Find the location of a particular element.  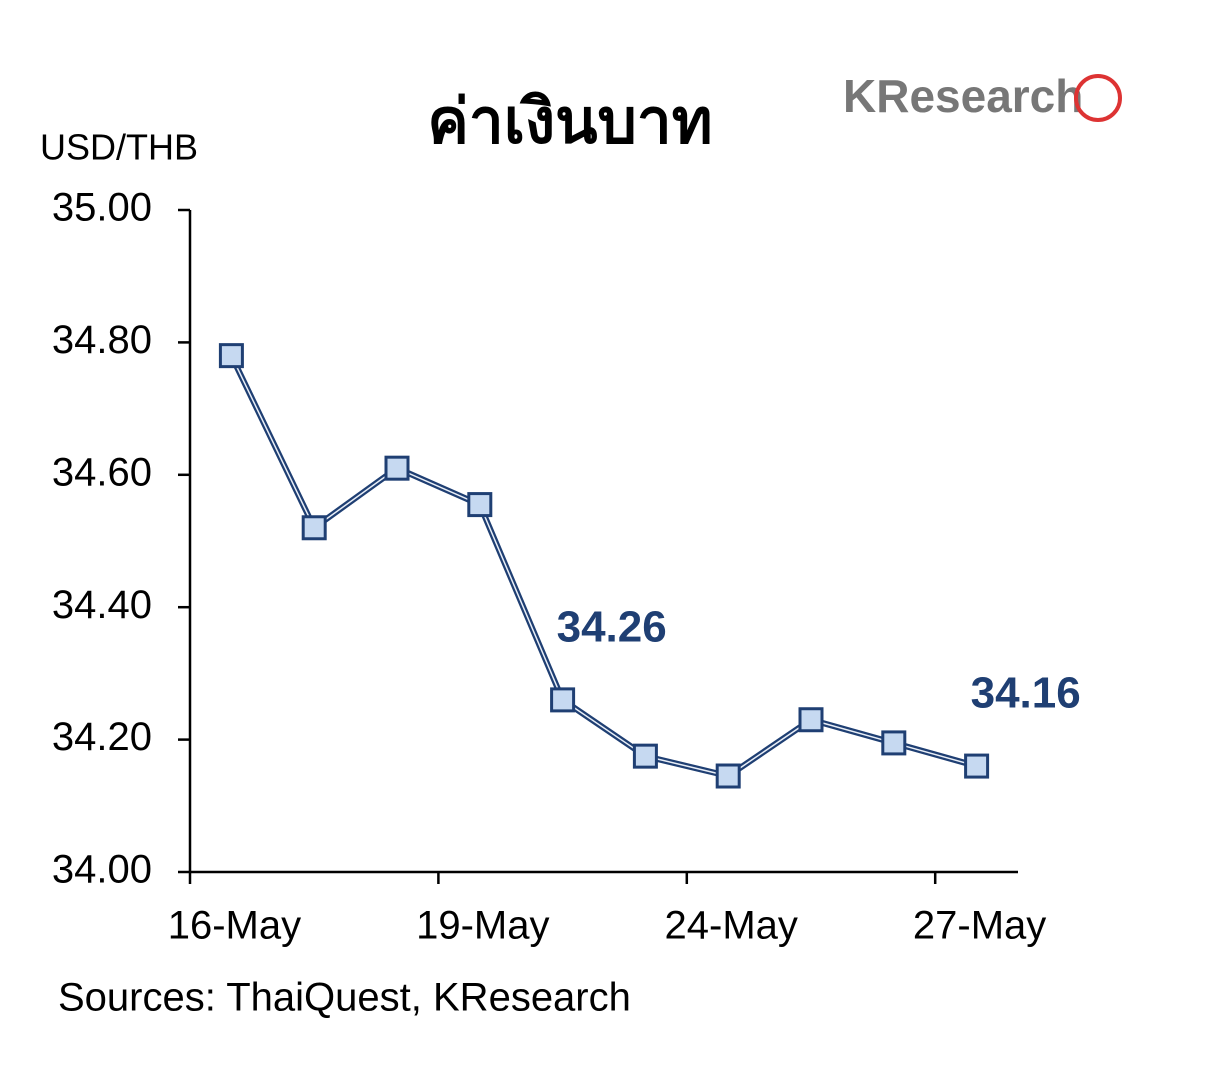

y-tick-label: 34.20 is located at coordinates (102, 737).